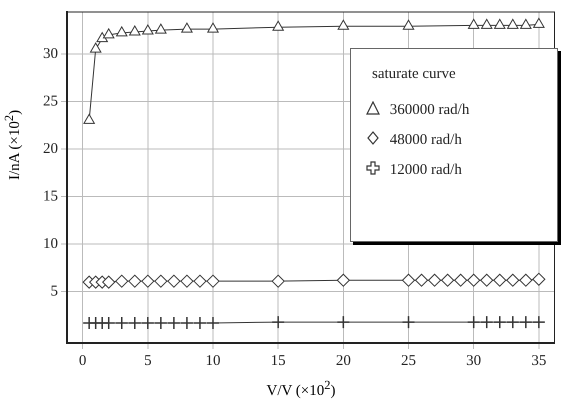 The height and width of the screenshot is (403, 562). I want to click on x-tick-label: 35, so click(538, 360).